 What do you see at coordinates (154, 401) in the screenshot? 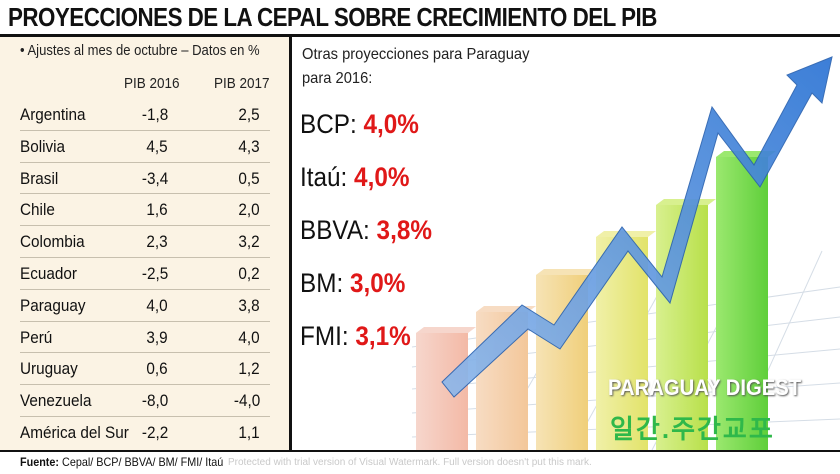
I see `pib-2016-value: -8,0` at bounding box center [154, 401].